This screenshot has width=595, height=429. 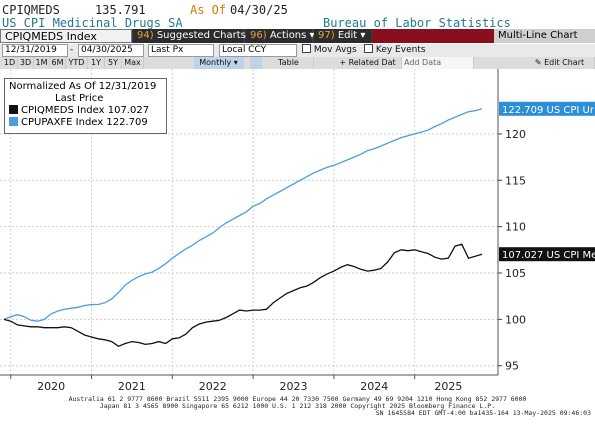 I want to click on legend-label-cpiqmeds: CPIQMEDS Index 107.027, so click(x=85, y=110).